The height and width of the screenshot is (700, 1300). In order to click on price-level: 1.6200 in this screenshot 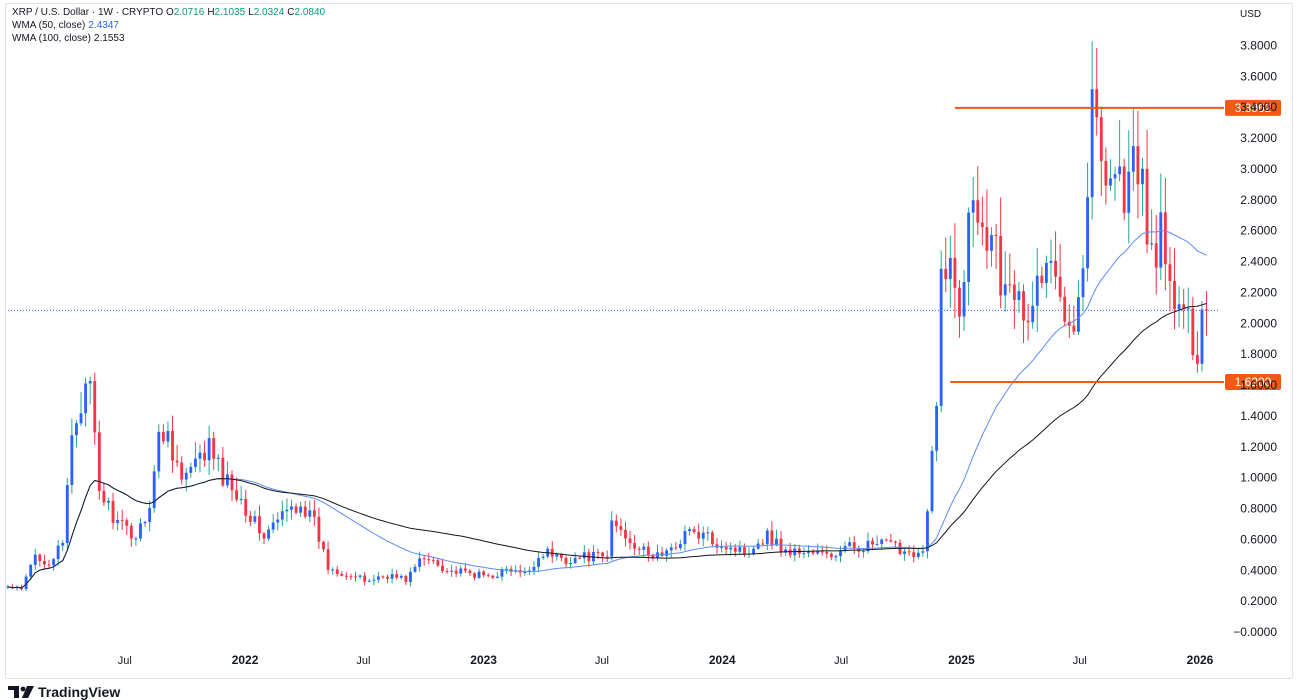, I will do `click(1115, 381)`.